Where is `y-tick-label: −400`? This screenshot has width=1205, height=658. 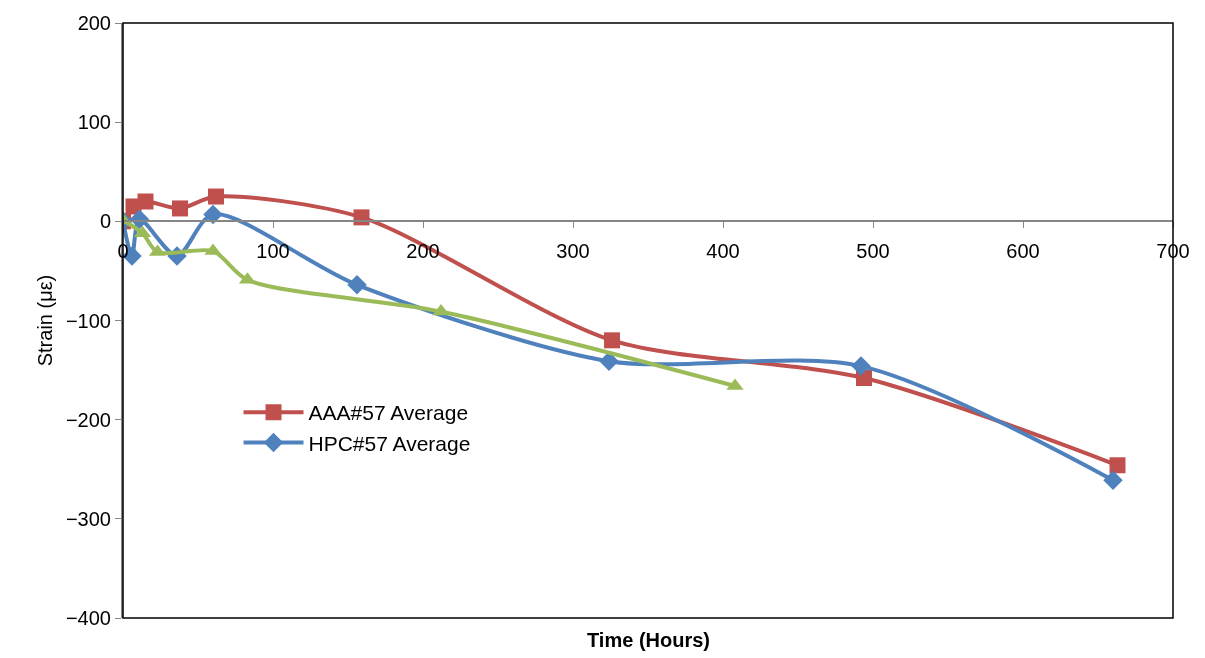
y-tick-label: −400 is located at coordinates (88, 618).